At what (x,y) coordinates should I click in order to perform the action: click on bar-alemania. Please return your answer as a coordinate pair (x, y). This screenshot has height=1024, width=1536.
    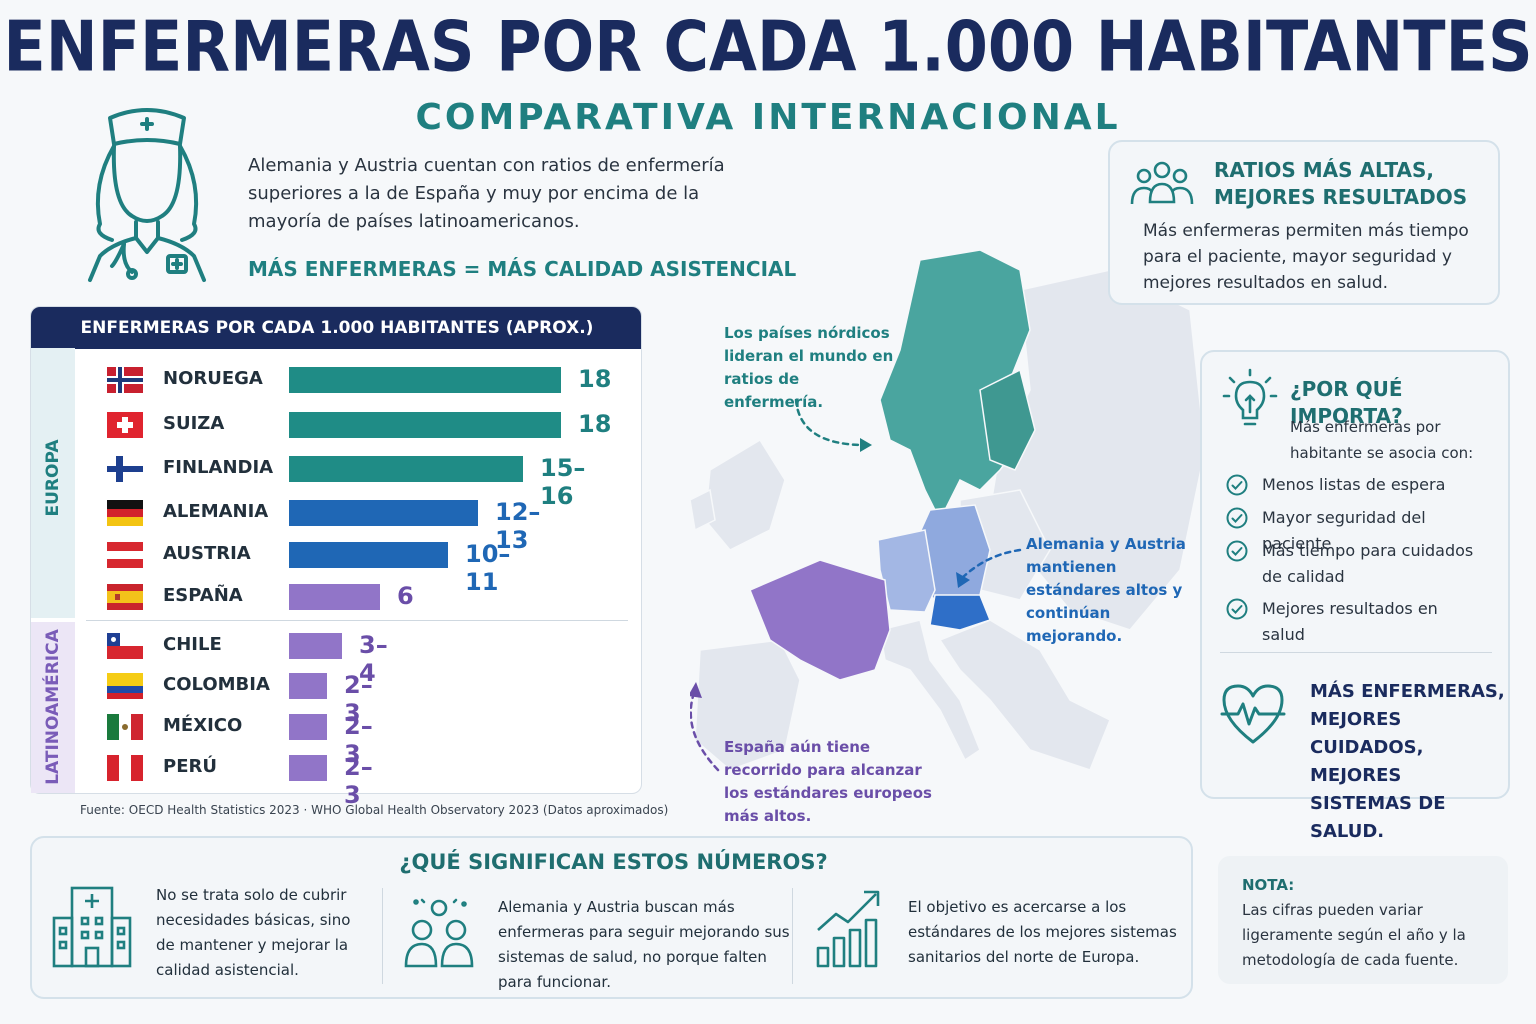
    Looking at the image, I should click on (383, 513).